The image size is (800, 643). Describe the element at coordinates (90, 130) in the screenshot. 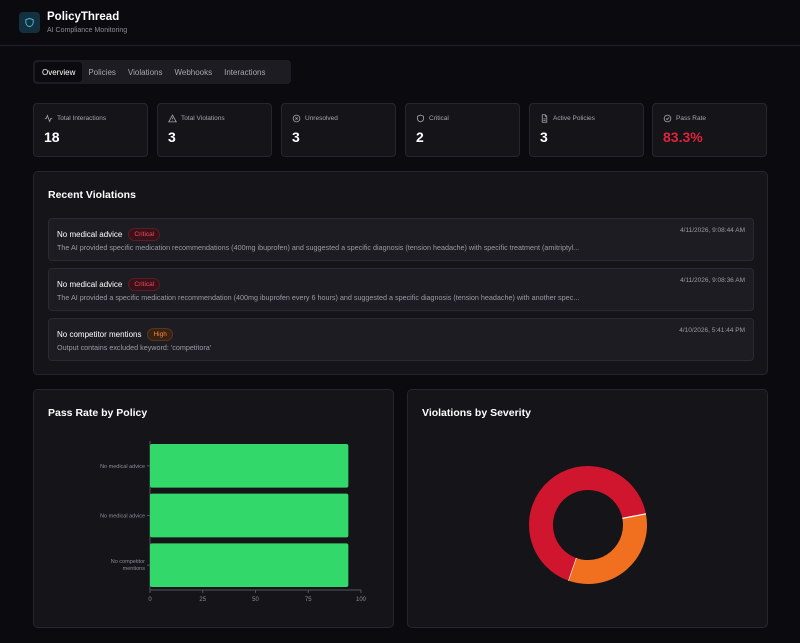

I see `stat-card-total-interactions: Total Interactions 18` at that location.